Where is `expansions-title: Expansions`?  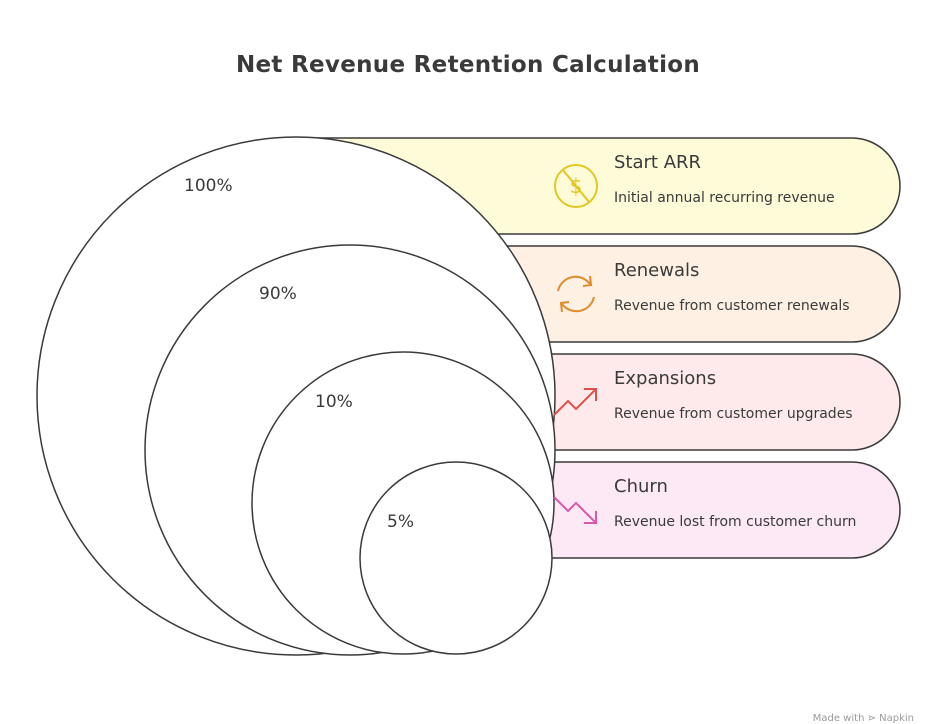
expansions-title: Expansions is located at coordinates (665, 378).